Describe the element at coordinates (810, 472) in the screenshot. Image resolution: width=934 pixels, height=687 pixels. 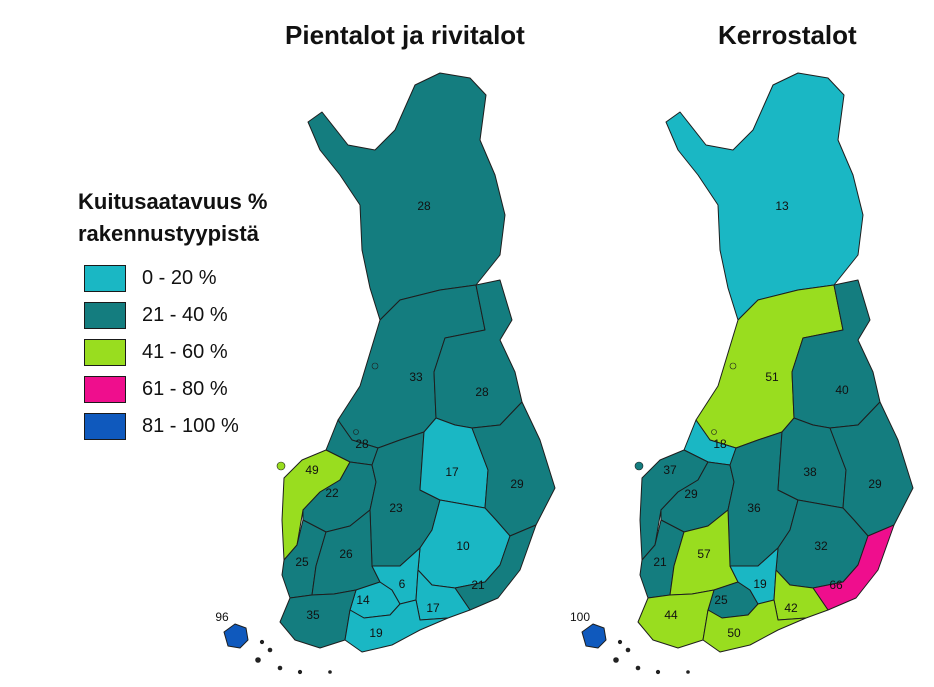
I see `region-label-pohjois-savo: 38` at that location.